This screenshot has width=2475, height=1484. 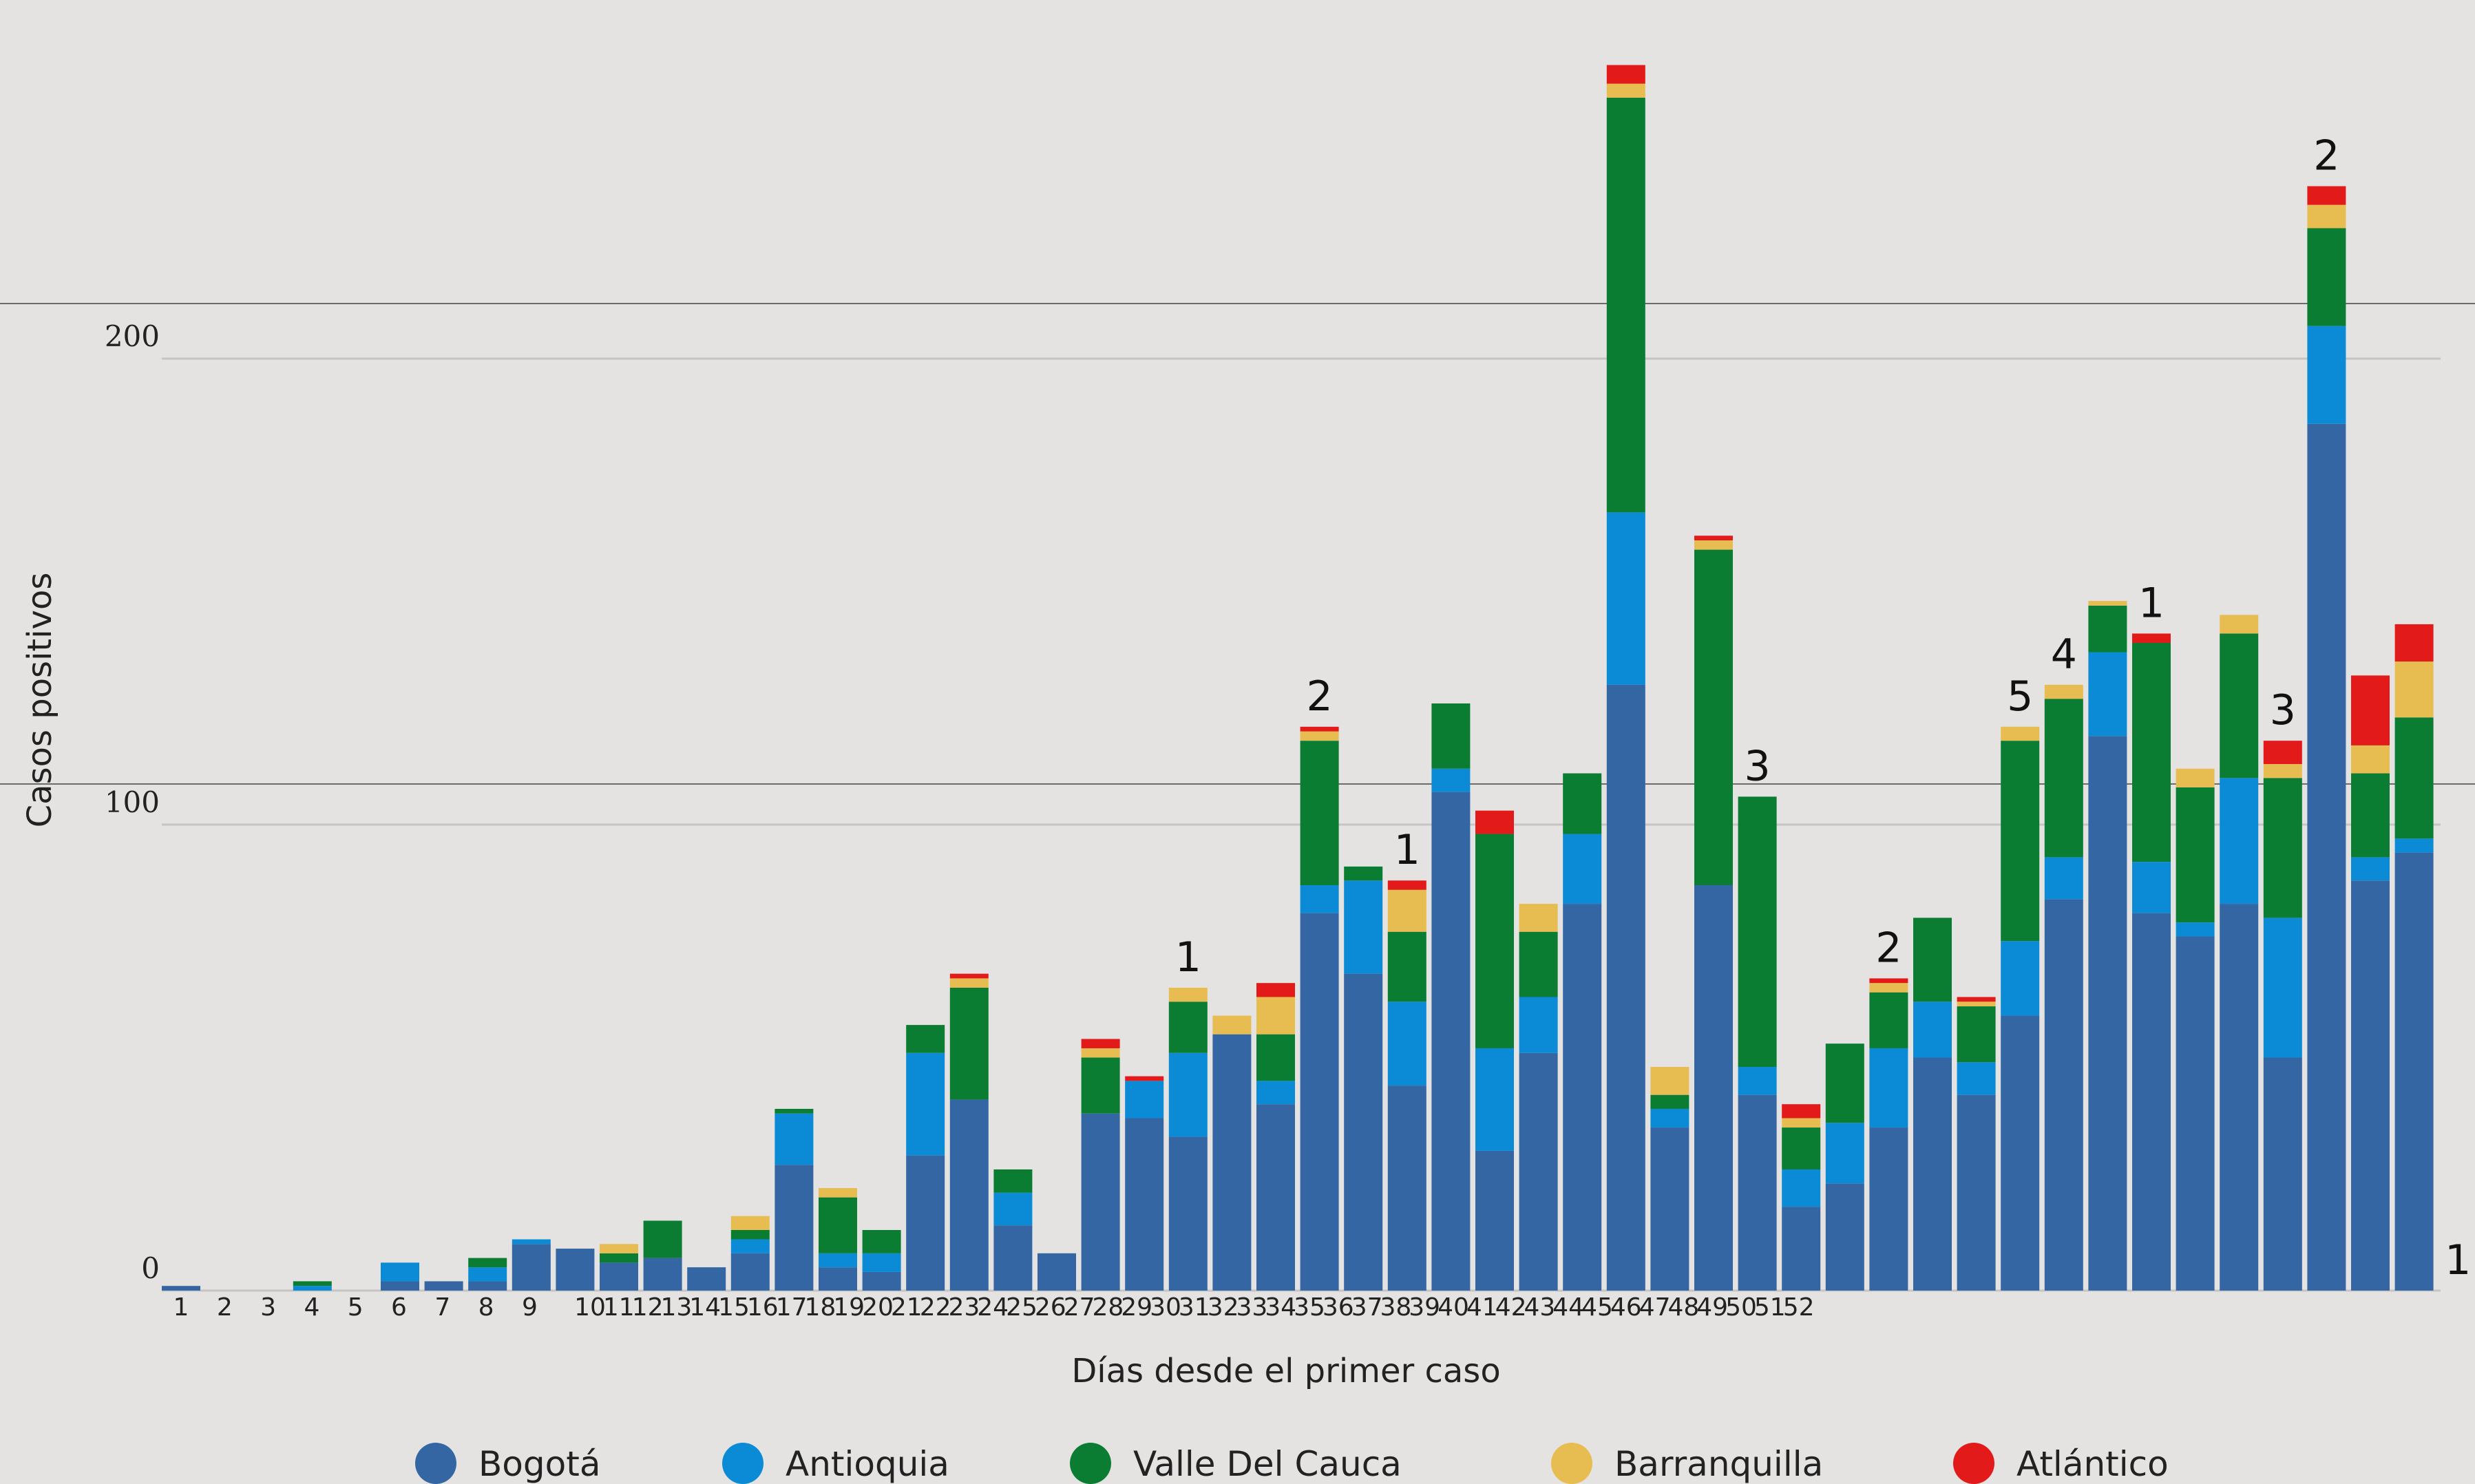 What do you see at coordinates (1718, 1464) in the screenshot?
I see `legend-label: Barranquilla` at bounding box center [1718, 1464].